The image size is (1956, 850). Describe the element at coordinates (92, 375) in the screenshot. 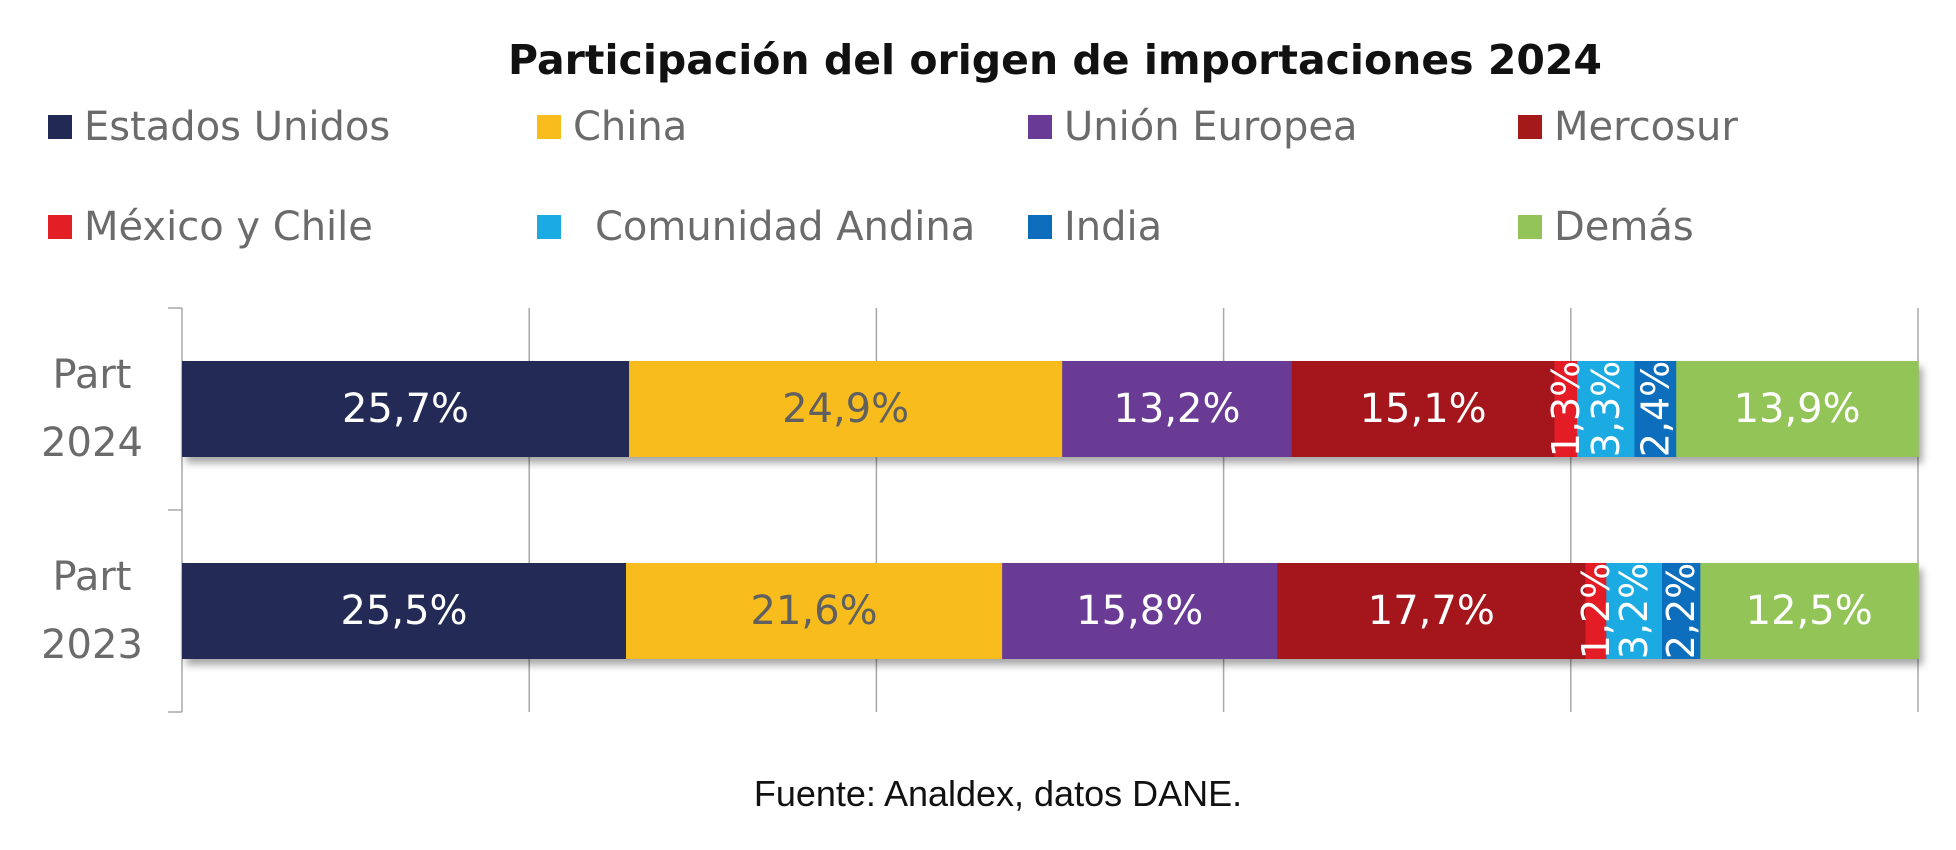

I see `category-label-part-2024: Part` at that location.